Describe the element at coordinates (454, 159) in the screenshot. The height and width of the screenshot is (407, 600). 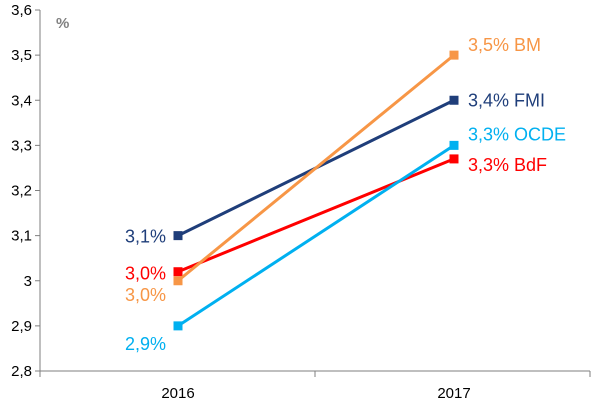
I see `data-marker-bdf-2017` at that location.